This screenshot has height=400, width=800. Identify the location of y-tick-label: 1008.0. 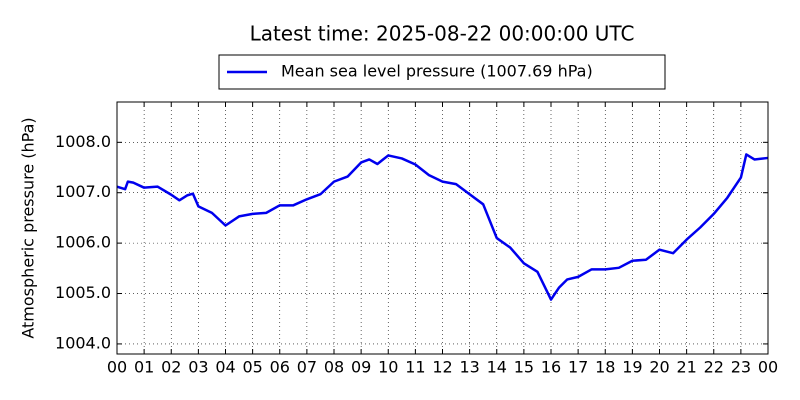
(83, 141).